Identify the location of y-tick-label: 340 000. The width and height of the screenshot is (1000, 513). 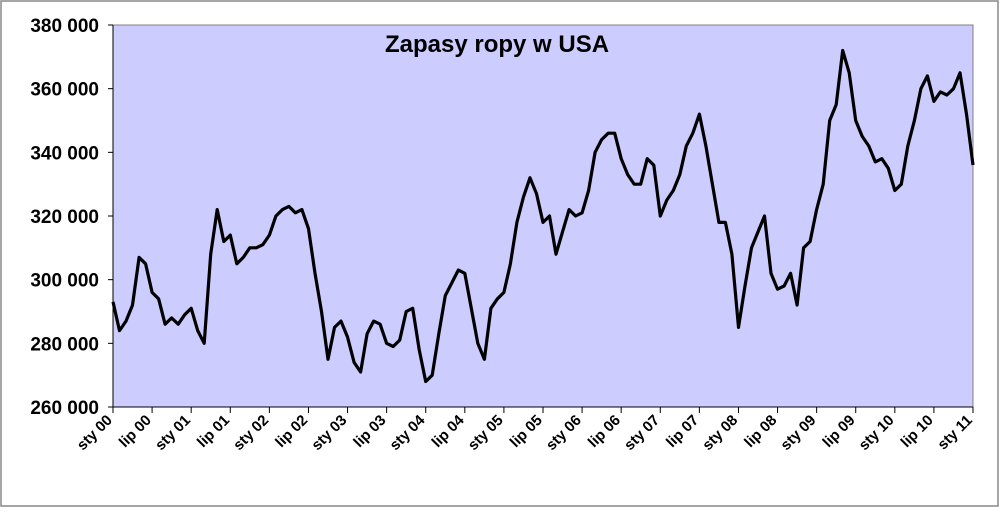
(64, 153).